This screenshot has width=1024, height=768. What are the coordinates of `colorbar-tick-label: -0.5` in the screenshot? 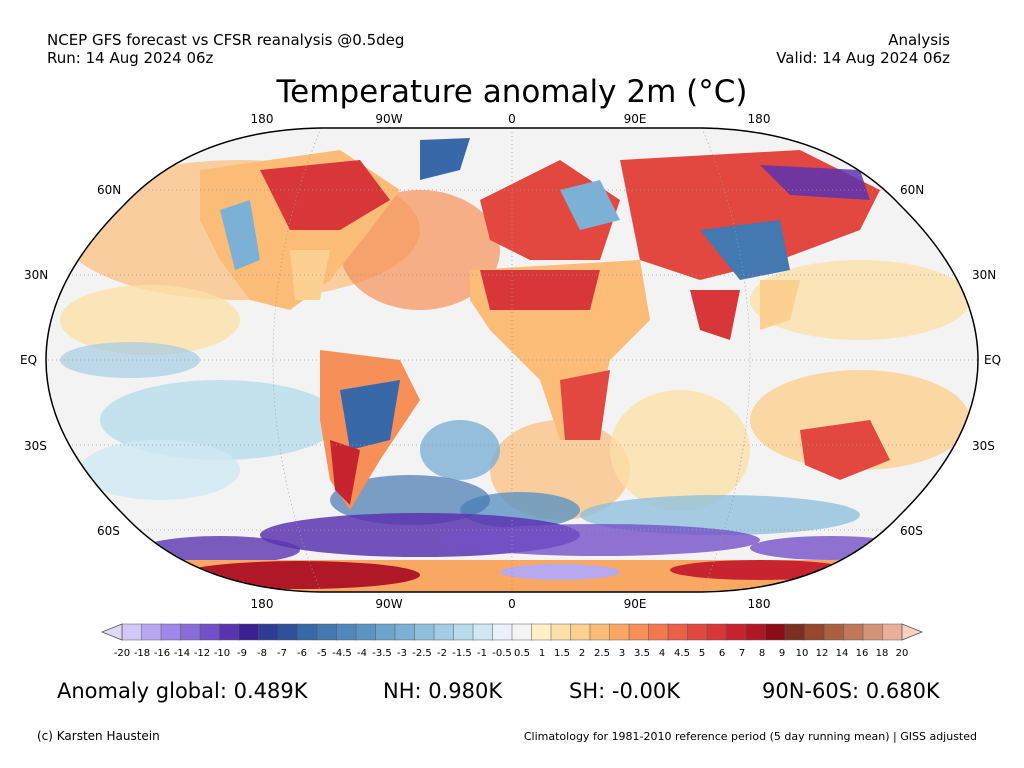 It's located at (502, 653).